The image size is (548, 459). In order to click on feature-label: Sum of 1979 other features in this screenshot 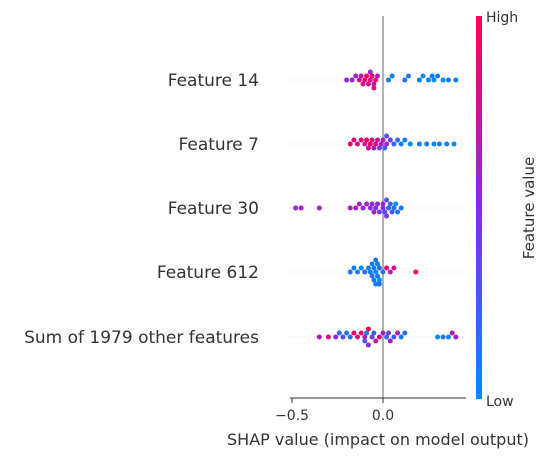, I will do `click(141, 338)`.